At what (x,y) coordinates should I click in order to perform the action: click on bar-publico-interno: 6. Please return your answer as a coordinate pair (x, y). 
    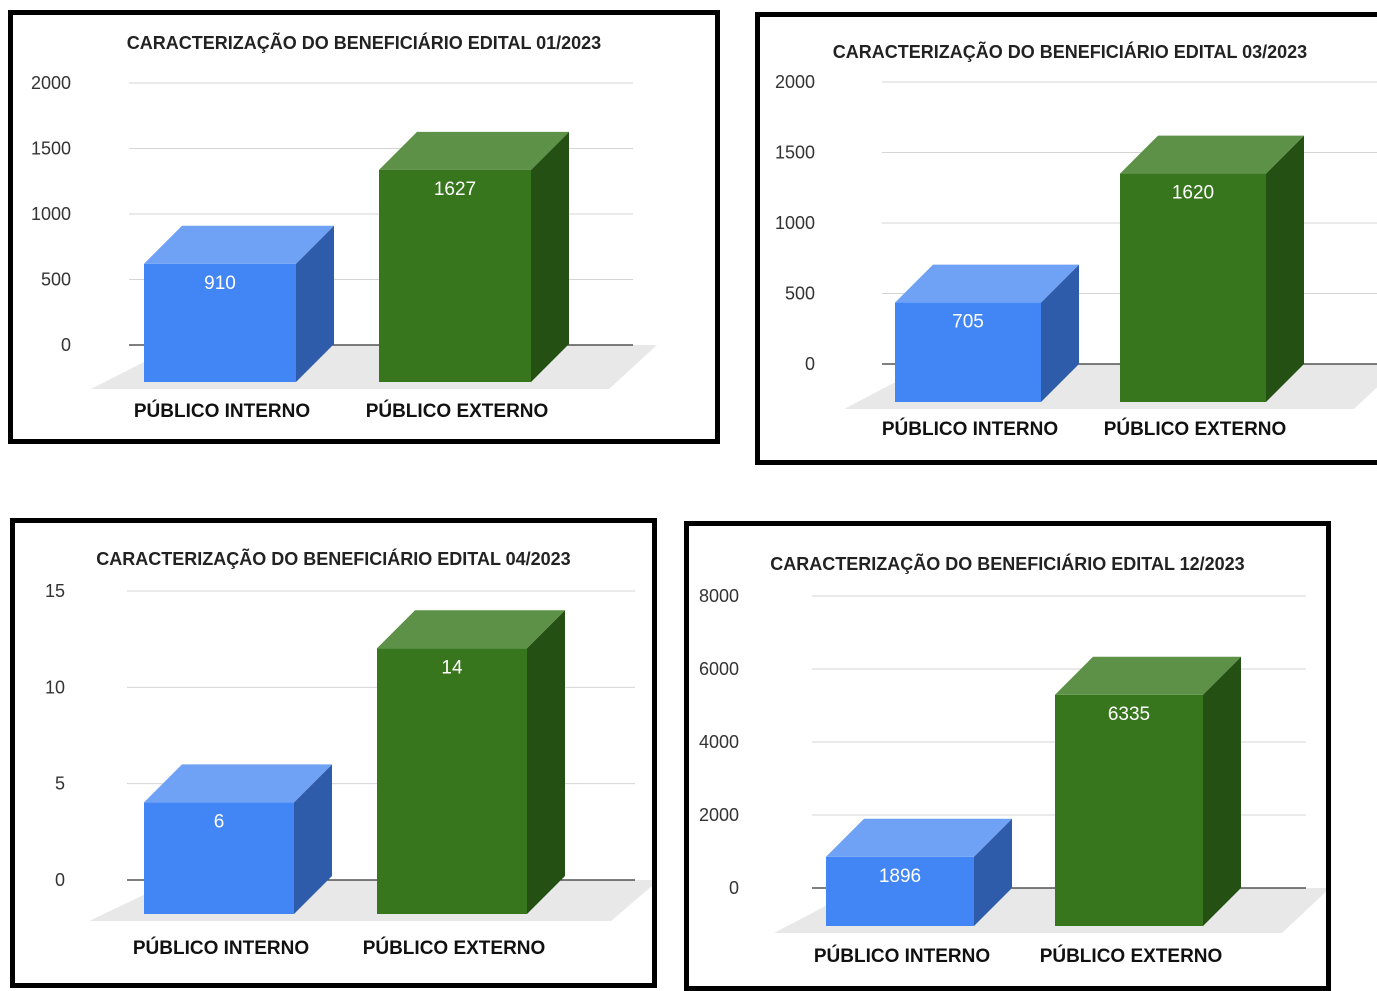
    Looking at the image, I should click on (238, 839).